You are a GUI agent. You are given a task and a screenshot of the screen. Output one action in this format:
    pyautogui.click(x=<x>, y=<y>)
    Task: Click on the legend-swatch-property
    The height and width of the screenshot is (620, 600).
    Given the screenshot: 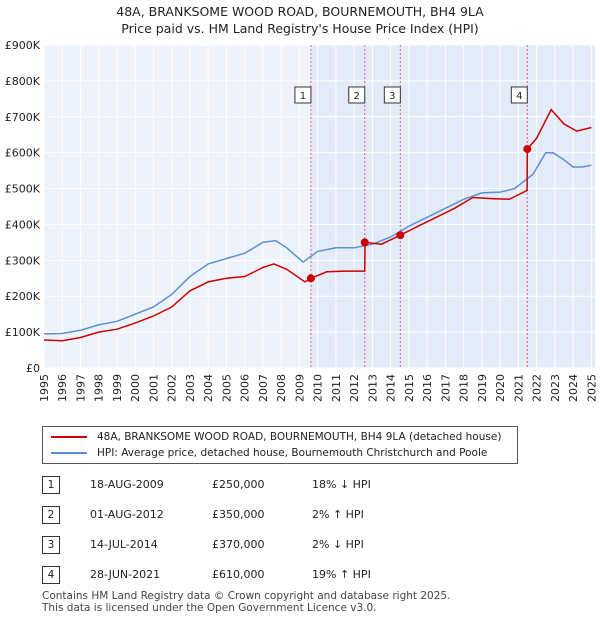 What is the action you would take?
    pyautogui.click(x=69, y=437)
    